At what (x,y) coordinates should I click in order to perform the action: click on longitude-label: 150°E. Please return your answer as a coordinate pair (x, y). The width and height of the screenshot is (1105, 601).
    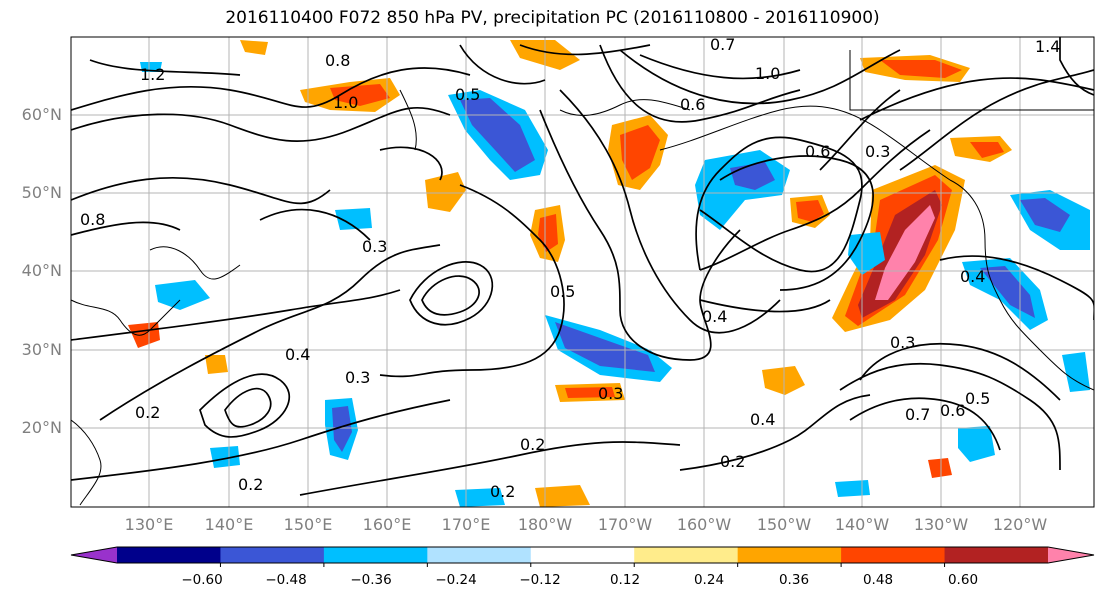
    Looking at the image, I should click on (308, 524).